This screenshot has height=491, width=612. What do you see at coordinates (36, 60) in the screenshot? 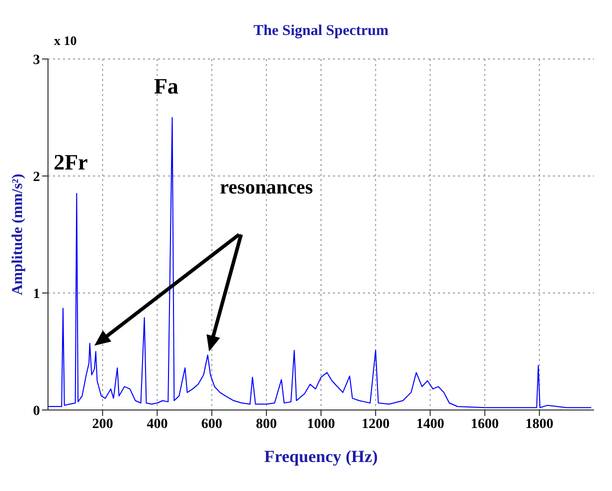
I see `y-tick-label: 3` at bounding box center [36, 60].